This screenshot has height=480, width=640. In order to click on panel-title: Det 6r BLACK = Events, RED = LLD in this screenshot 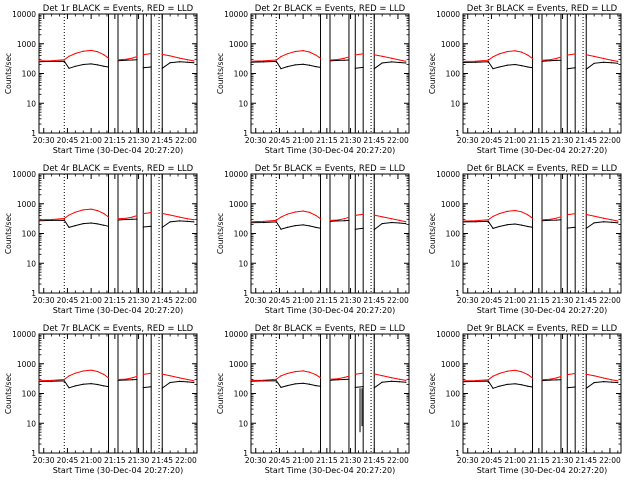, I will do `click(542, 169)`.